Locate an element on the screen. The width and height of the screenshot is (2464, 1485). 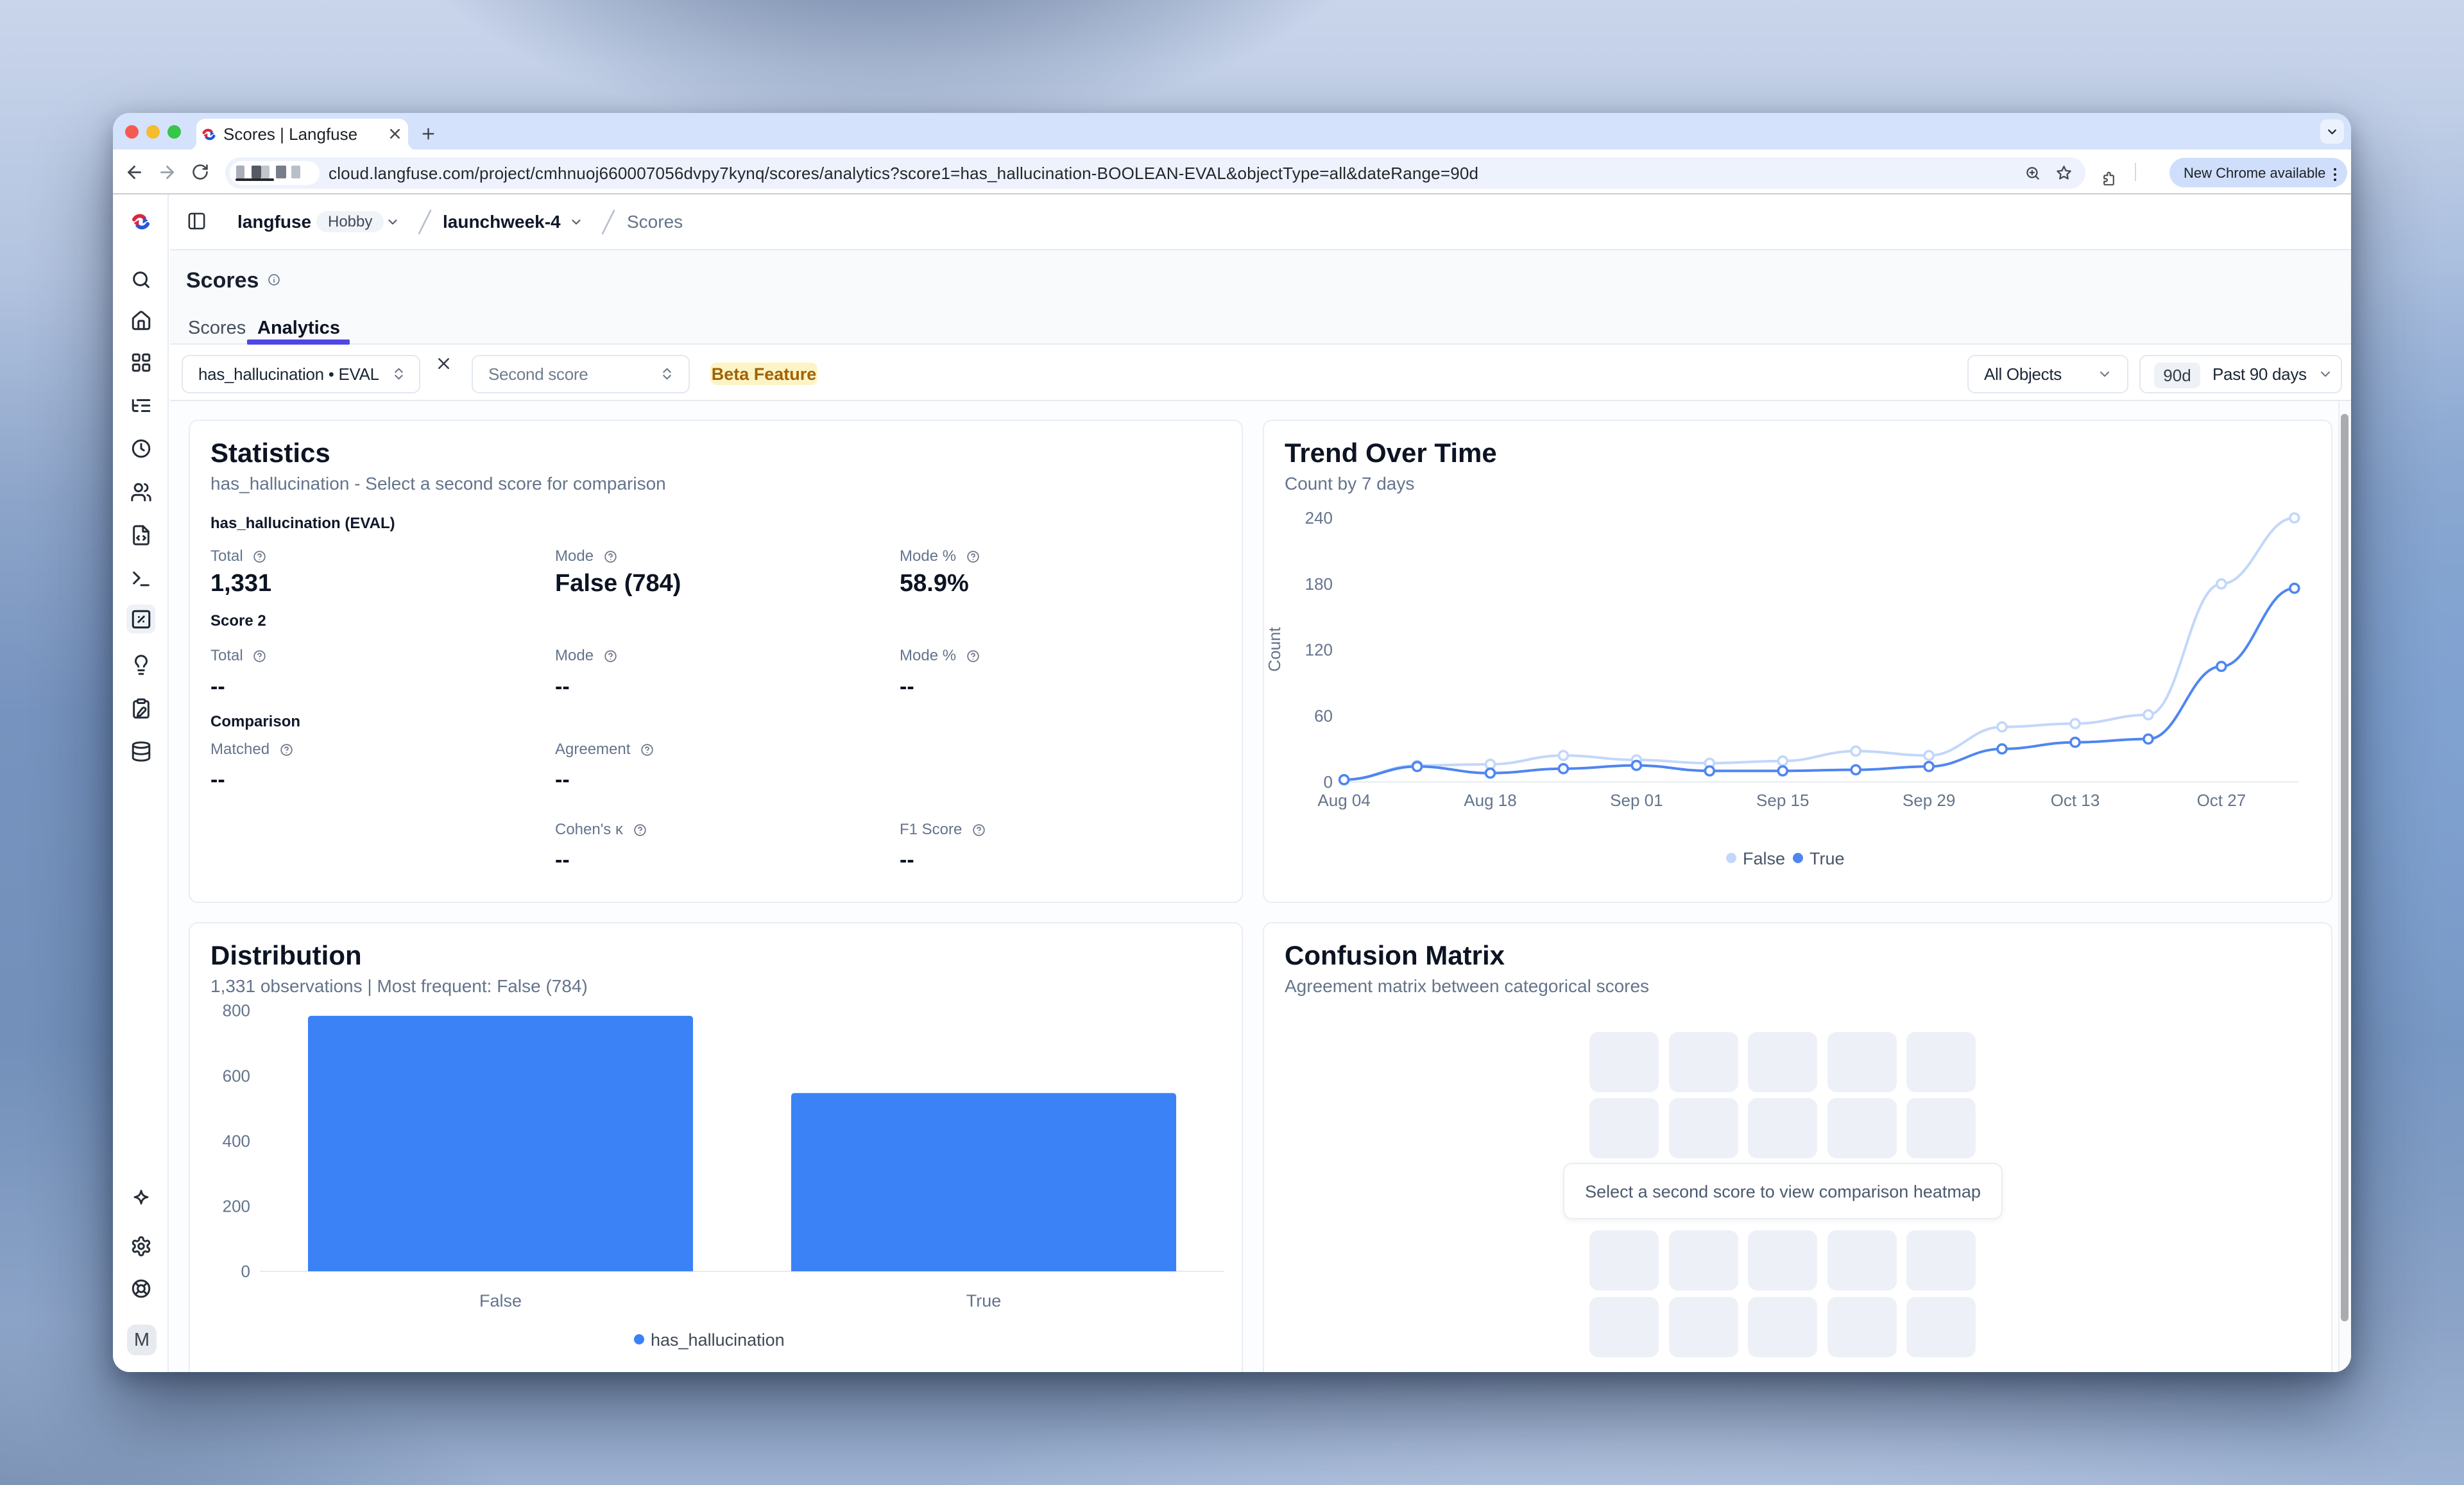
active-tab-underline is located at coordinates (299, 342).